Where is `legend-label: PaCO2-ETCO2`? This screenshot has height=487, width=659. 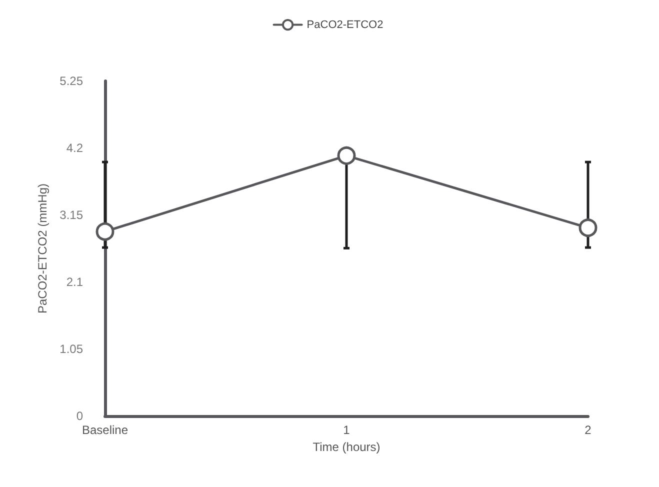
legend-label: PaCO2-ETCO2 is located at coordinates (345, 24).